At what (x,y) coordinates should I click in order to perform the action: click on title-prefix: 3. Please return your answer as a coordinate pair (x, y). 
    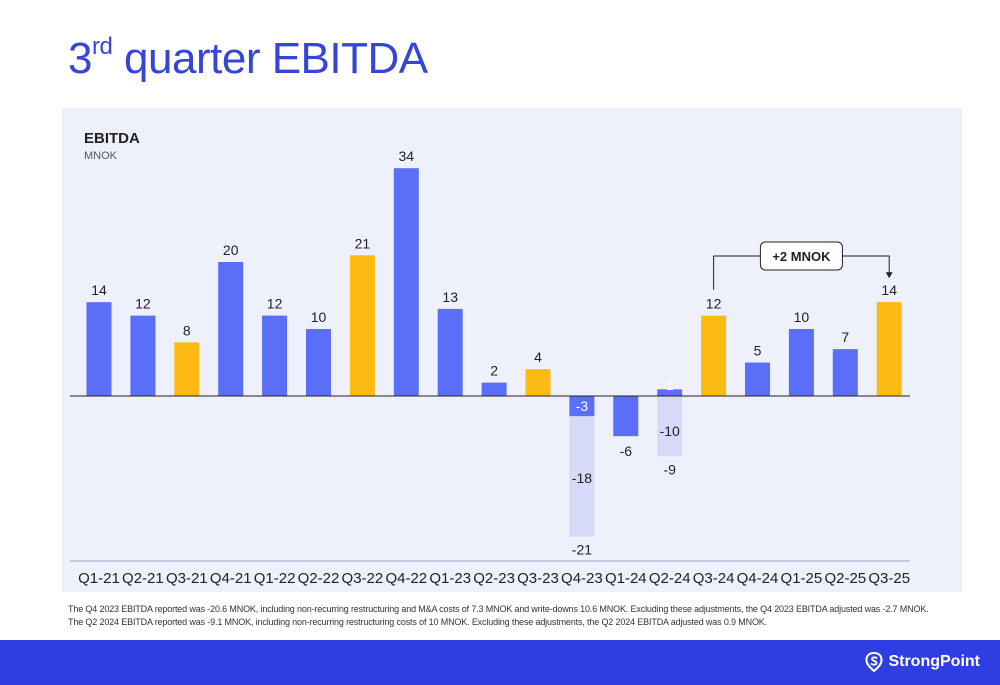
    Looking at the image, I should click on (80, 58).